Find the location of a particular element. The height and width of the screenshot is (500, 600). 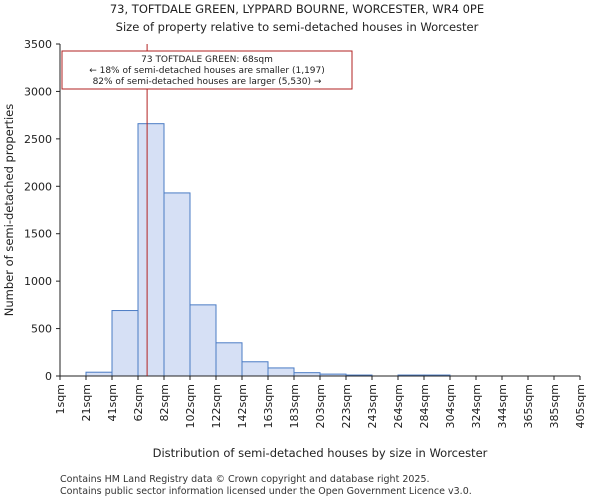

y-tick-label-0: 0 is located at coordinates (48, 376).